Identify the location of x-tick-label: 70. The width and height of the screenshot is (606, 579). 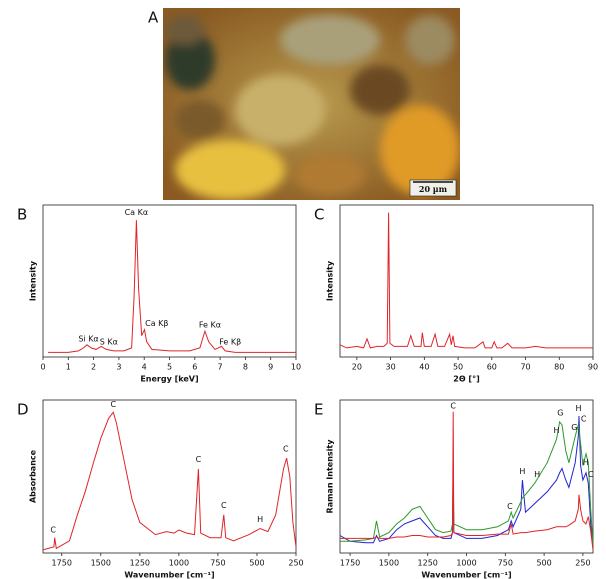
(525, 367).